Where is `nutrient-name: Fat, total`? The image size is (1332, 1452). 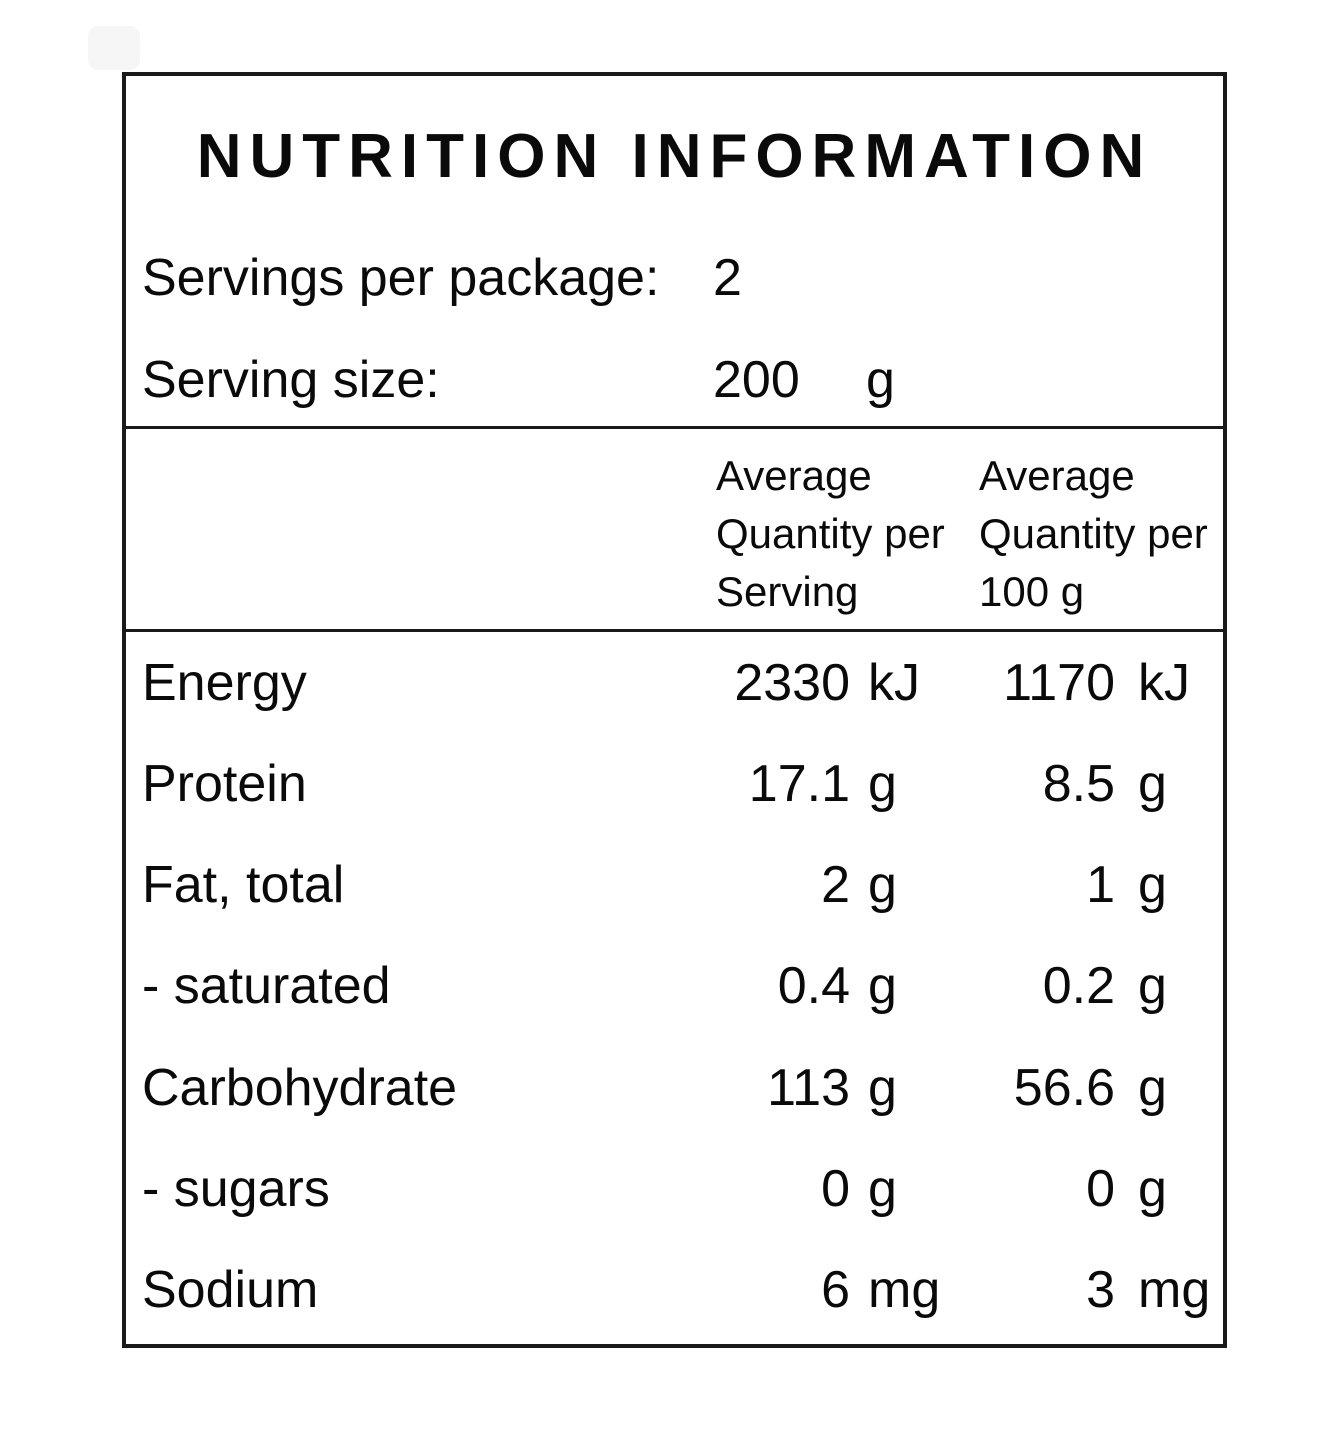 nutrient-name: Fat, total is located at coordinates (243, 885).